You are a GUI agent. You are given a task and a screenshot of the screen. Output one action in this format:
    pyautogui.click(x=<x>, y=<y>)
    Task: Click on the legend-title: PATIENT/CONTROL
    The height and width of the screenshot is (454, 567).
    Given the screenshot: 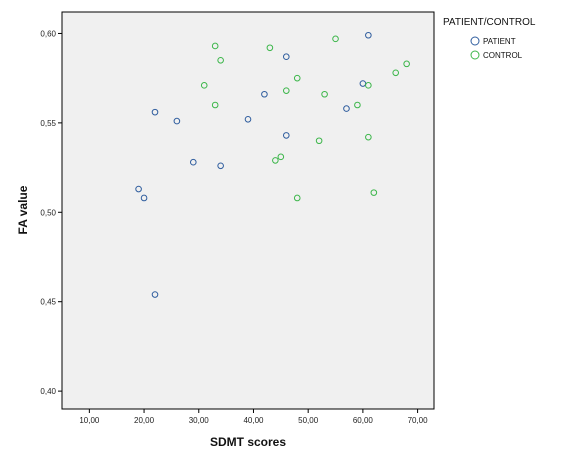 What is the action you would take?
    pyautogui.click(x=489, y=22)
    